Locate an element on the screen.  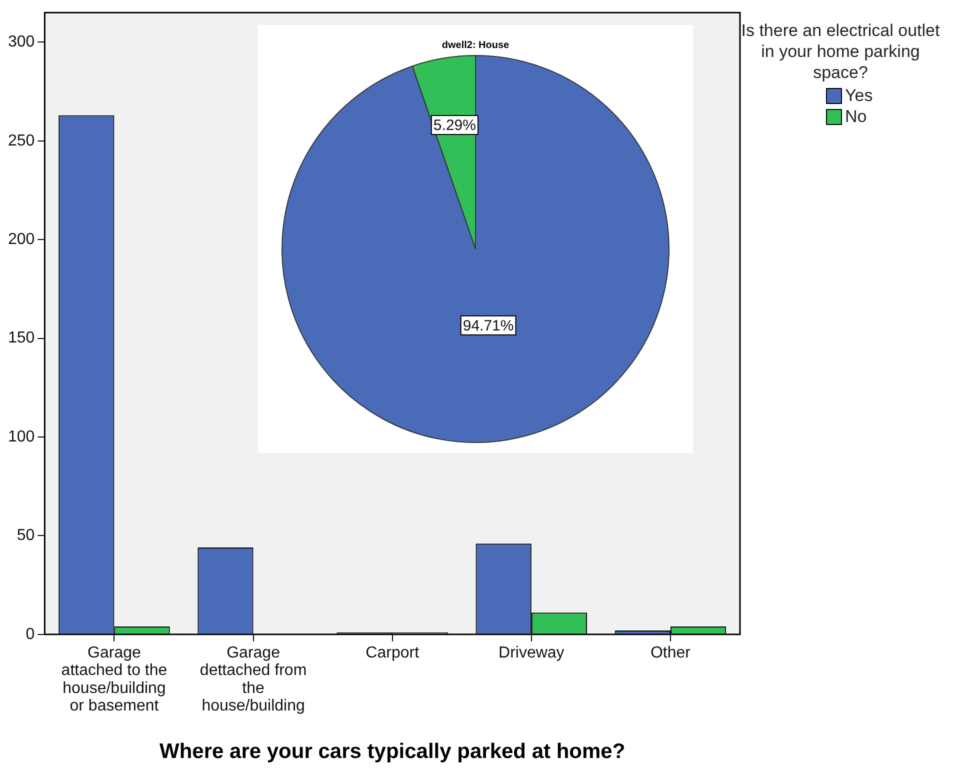
x-tick-label: Driveway is located at coordinates (531, 653).